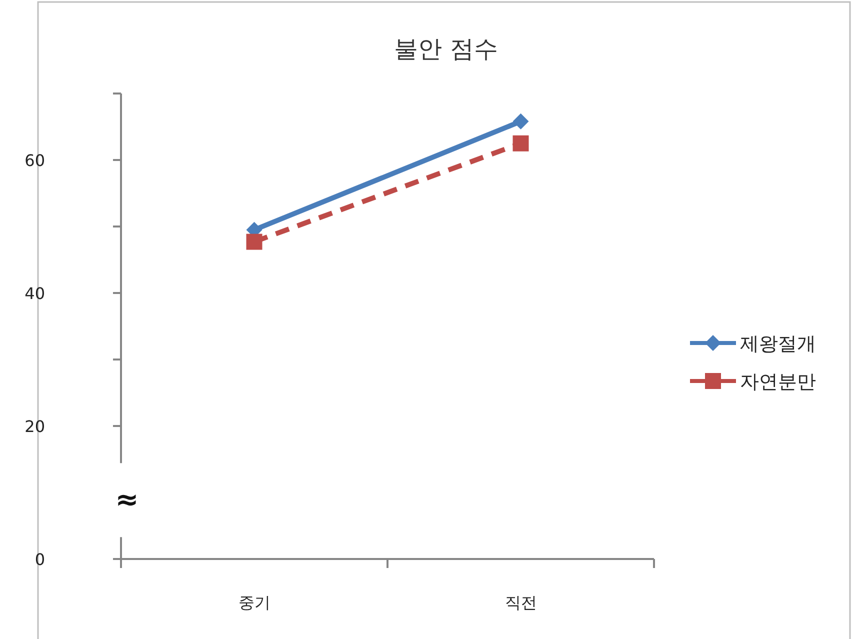  Describe the element at coordinates (34, 160) in the screenshot. I see `y-tick-label: 60` at that location.